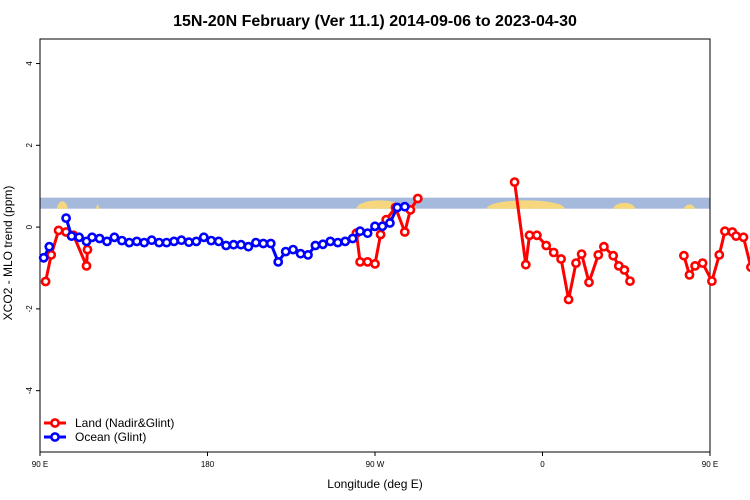  I want to click on y-tick-label: -4, so click(29, 391).